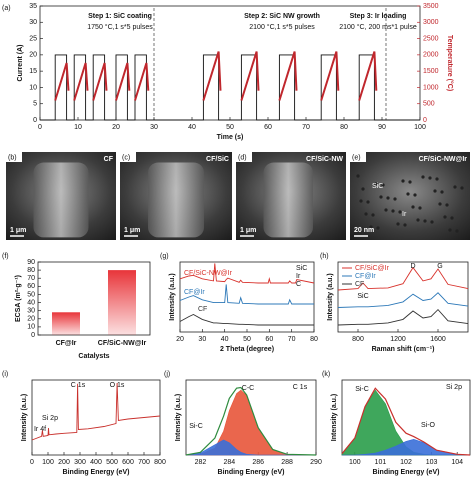 Image resolution: width=474 pixels, height=489 pixels. Describe the element at coordinates (122, 302) in the screenshot. I see `bar` at that location.